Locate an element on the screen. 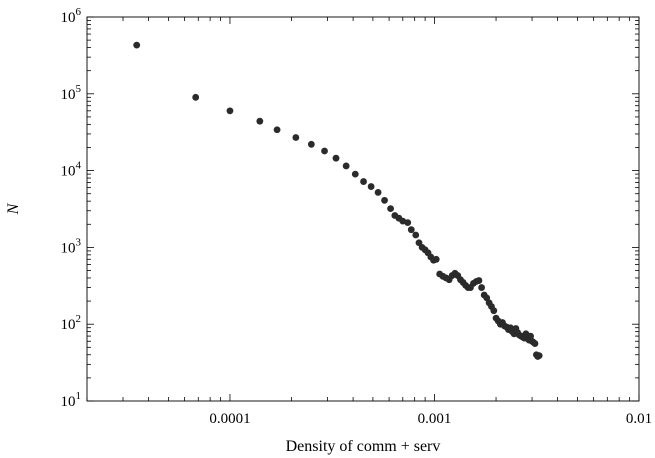  y-tick-label: 10⁶ is located at coordinates (71, 16).